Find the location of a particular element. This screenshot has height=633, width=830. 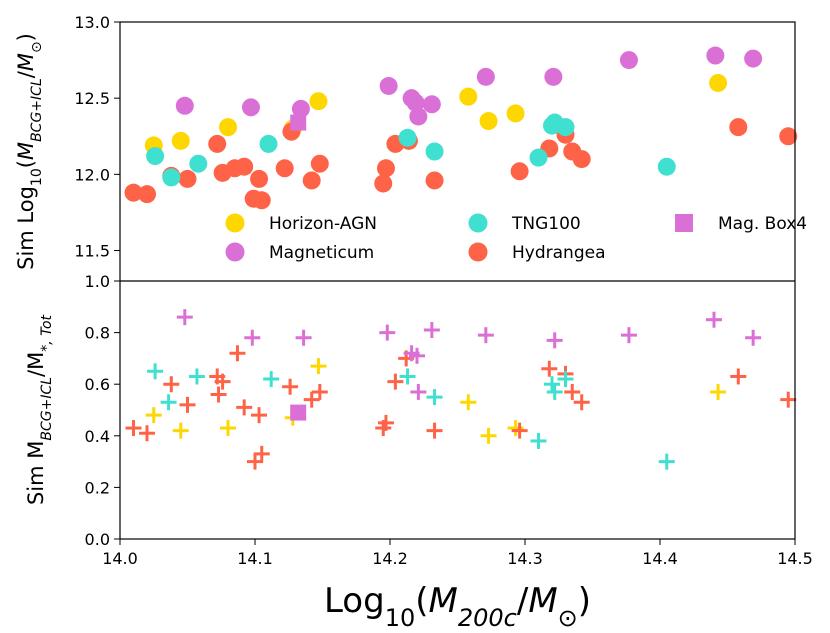

bottom-ytick-label-3: 0.6 is located at coordinates (97, 384).